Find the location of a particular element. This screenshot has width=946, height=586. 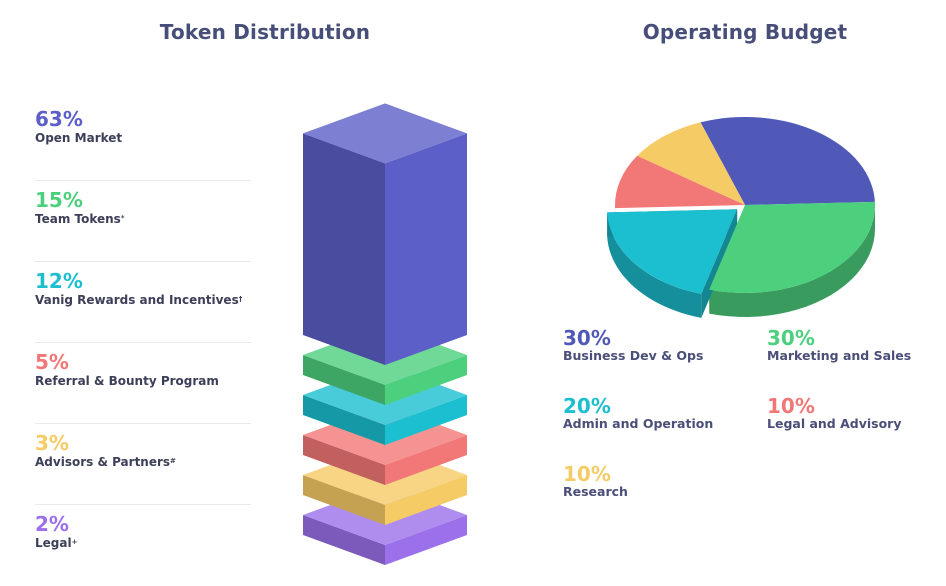

legend-percent: 5% is located at coordinates (143, 362).